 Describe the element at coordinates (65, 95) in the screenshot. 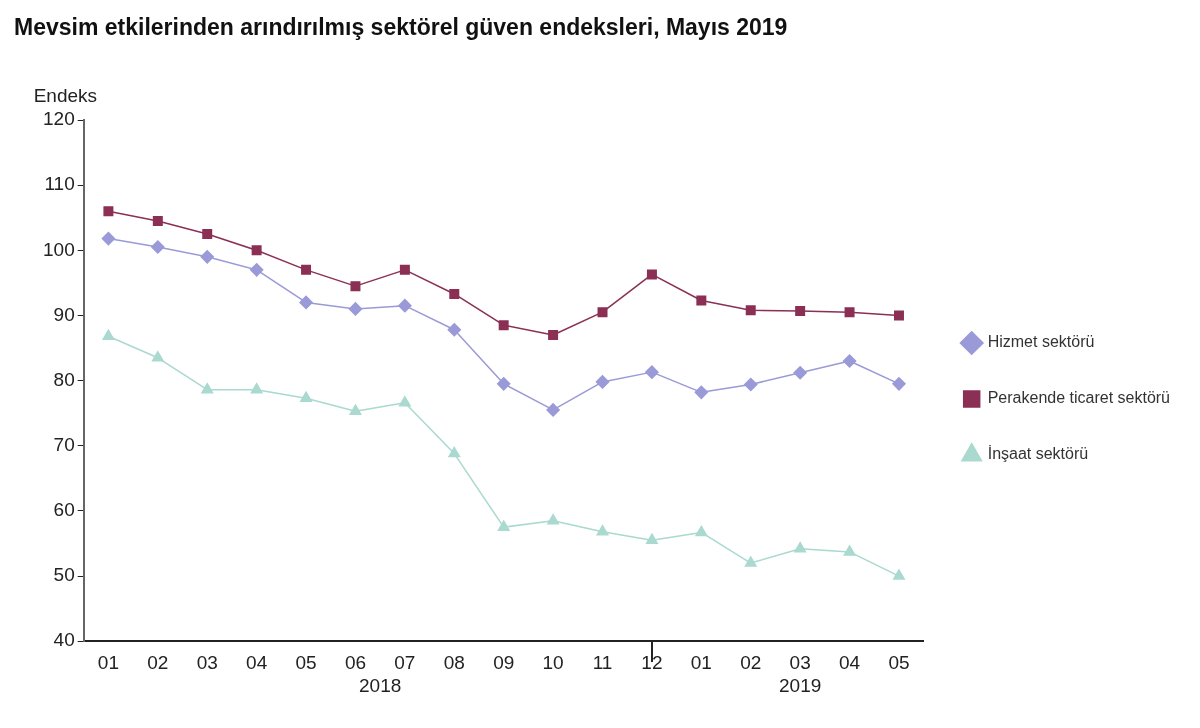

I see `y-axis-title: Endeks` at that location.